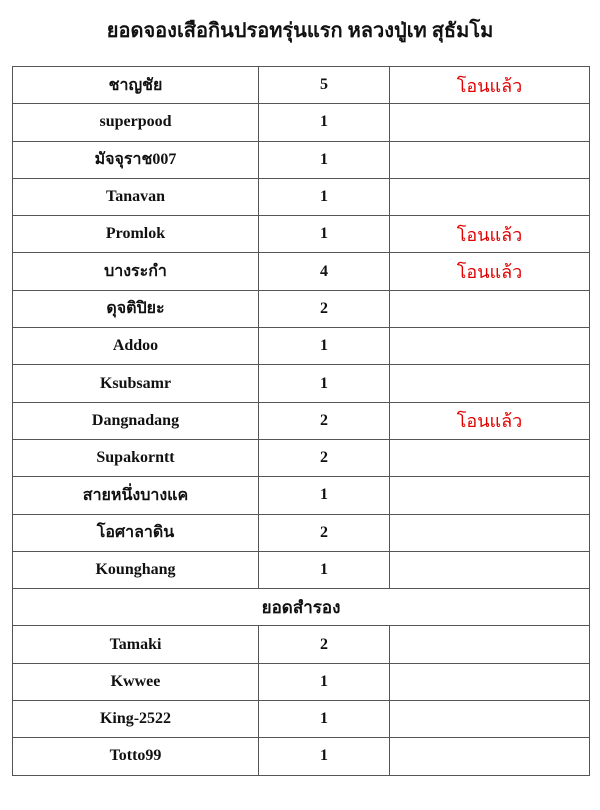 This screenshot has height=810, width=600. I want to click on qty-cell: 4, so click(324, 271).